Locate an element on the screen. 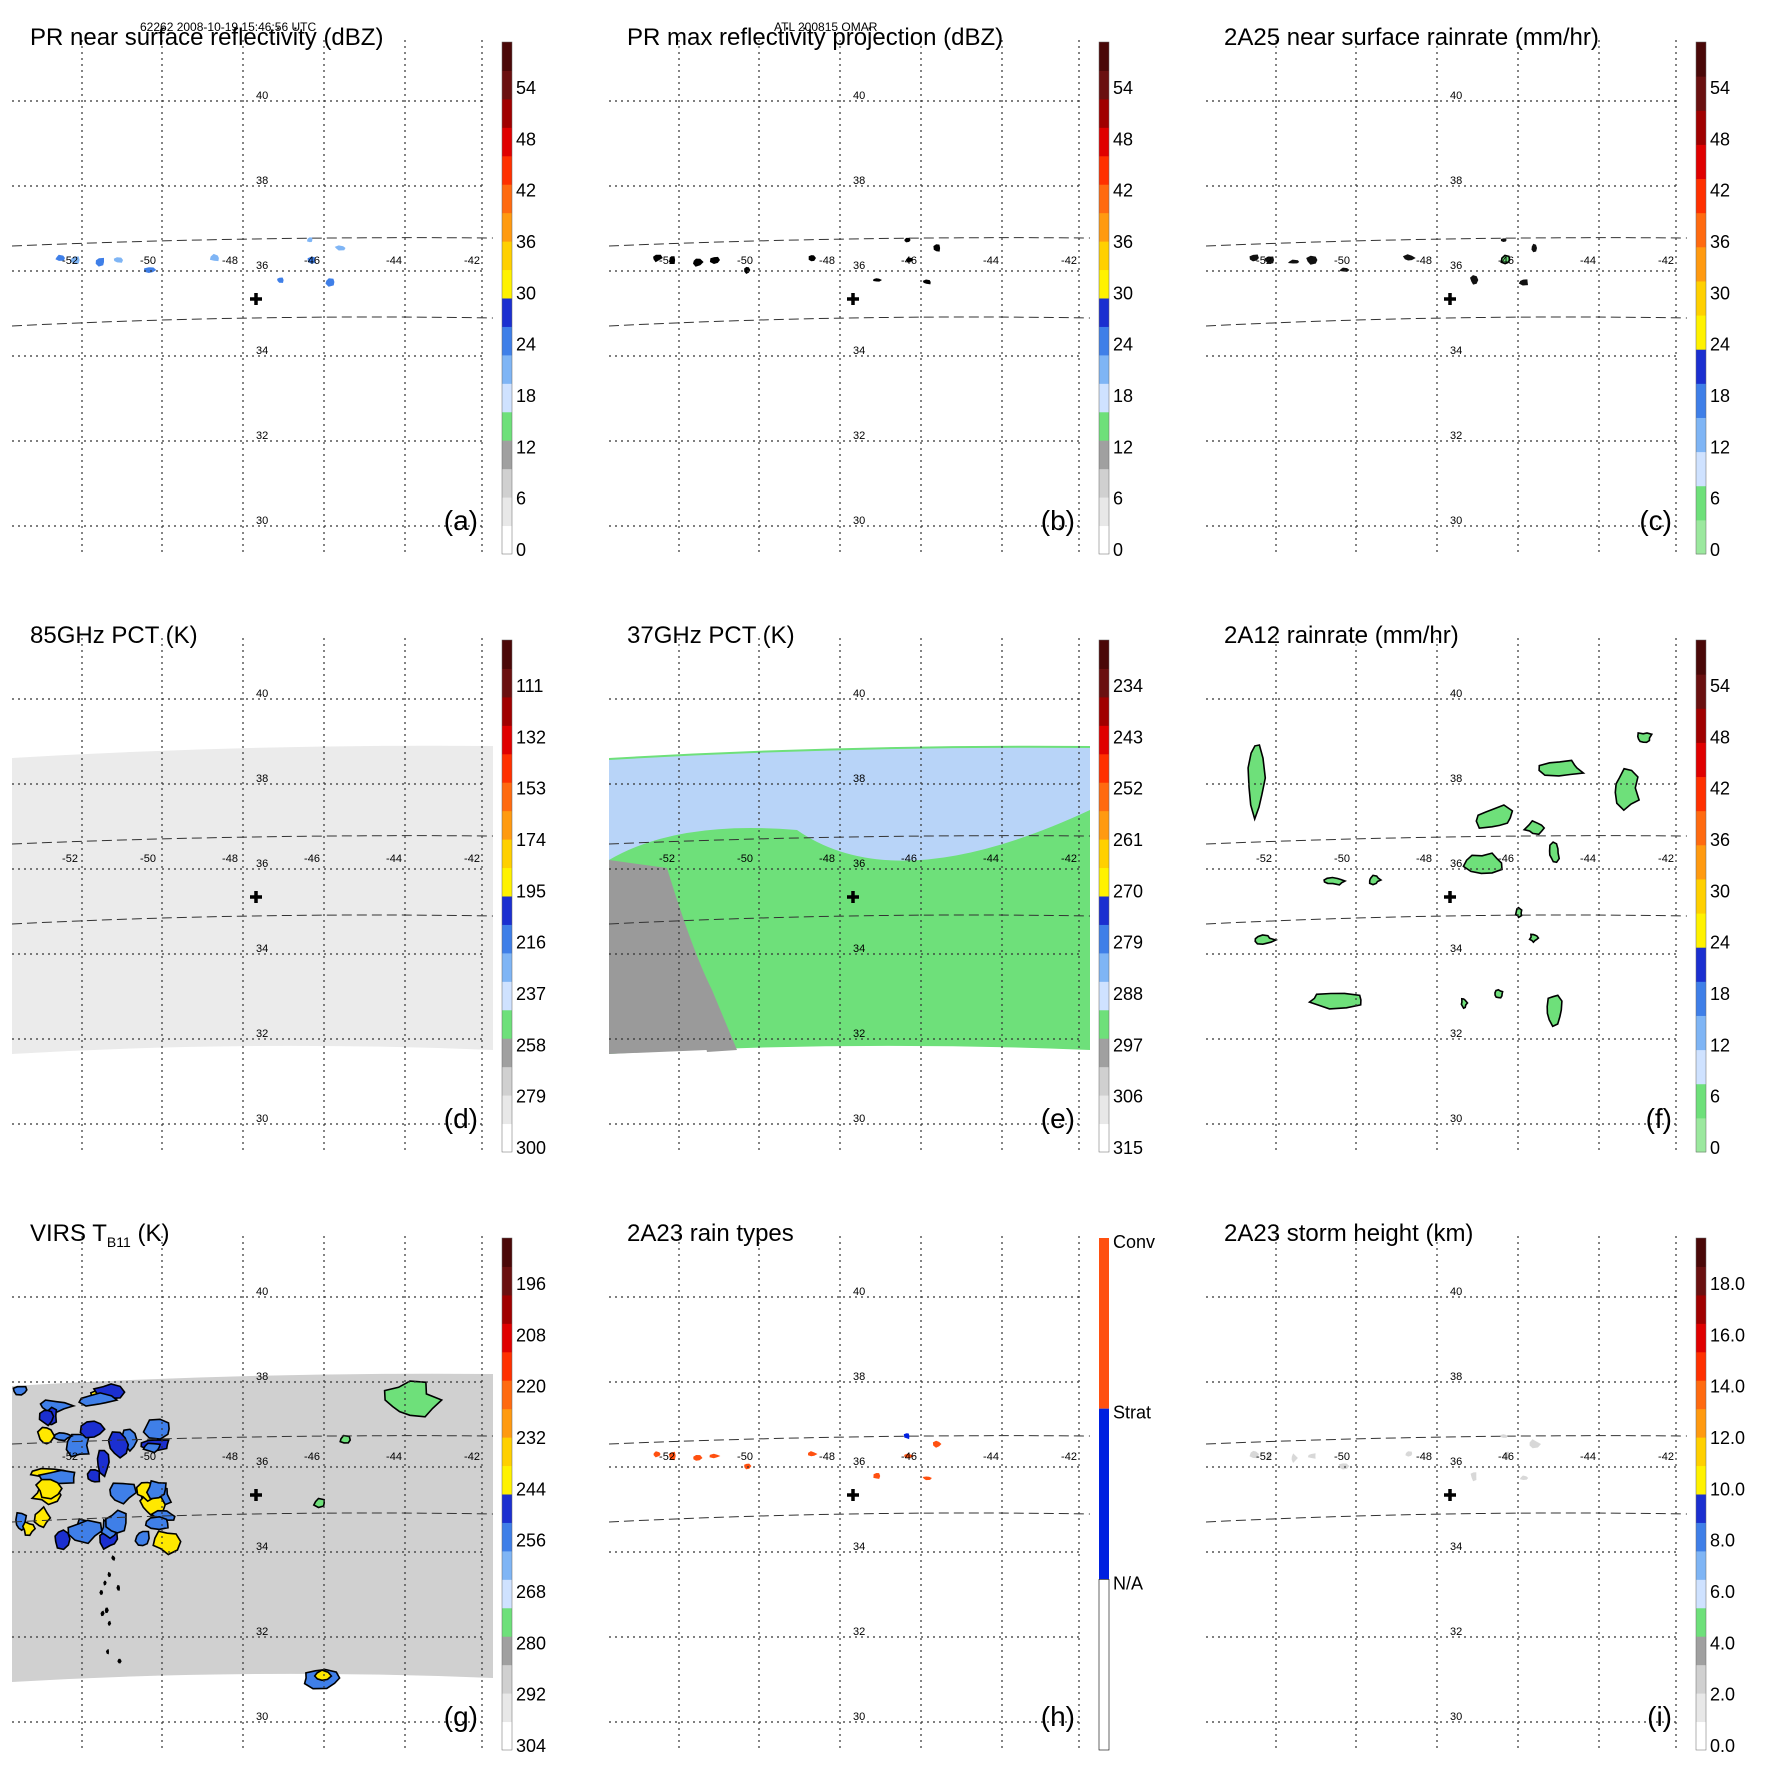 Image resolution: width=1771 pixels, height=1786 pixels. colorbar: 300 279 258 237 216 195 174 153 132 111 is located at coordinates (523, 898).